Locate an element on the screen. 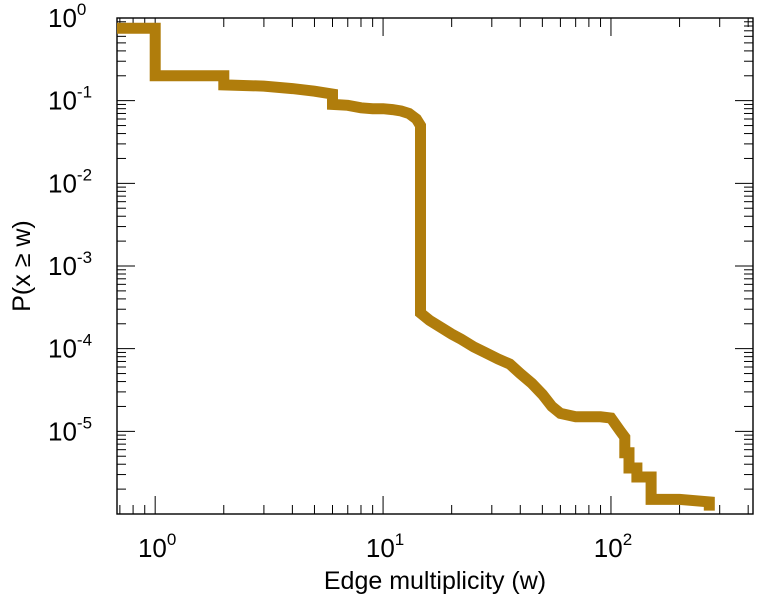 This screenshot has height=600, width=759. x-tick-label: 10⁰ is located at coordinates (157, 546).